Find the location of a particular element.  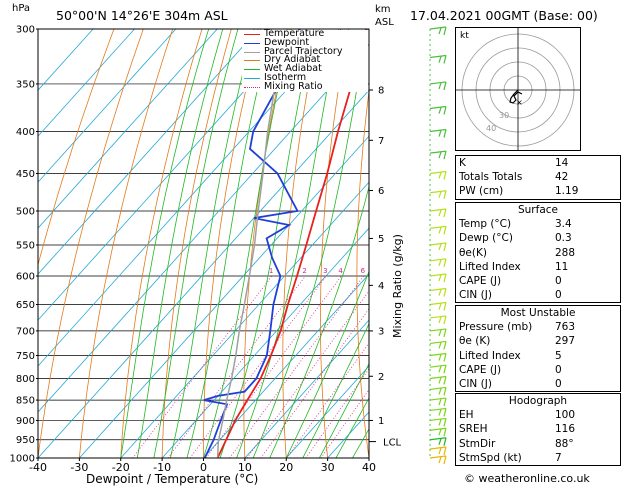

y-tick-label: 1000 is located at coordinates (22, 459).